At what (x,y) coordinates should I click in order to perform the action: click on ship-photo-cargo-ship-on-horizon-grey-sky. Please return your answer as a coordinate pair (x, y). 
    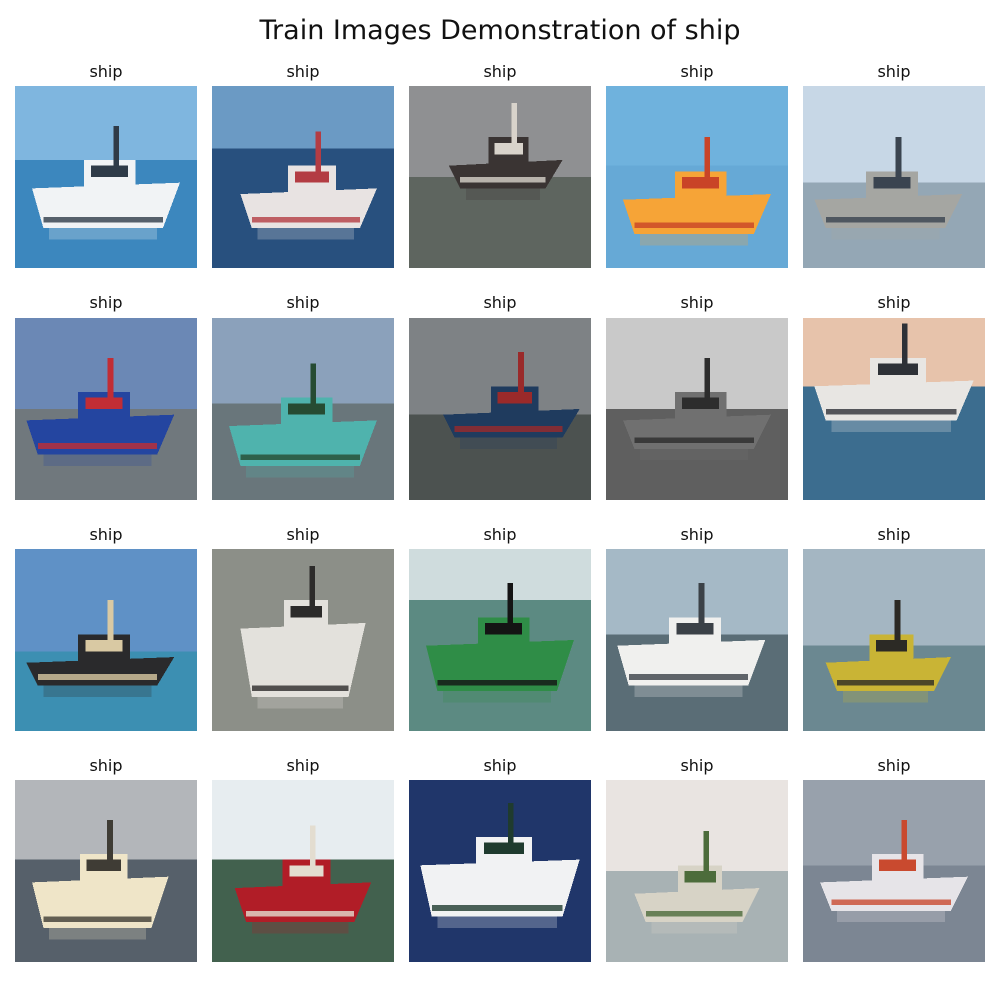
    Looking at the image, I should click on (500, 177).